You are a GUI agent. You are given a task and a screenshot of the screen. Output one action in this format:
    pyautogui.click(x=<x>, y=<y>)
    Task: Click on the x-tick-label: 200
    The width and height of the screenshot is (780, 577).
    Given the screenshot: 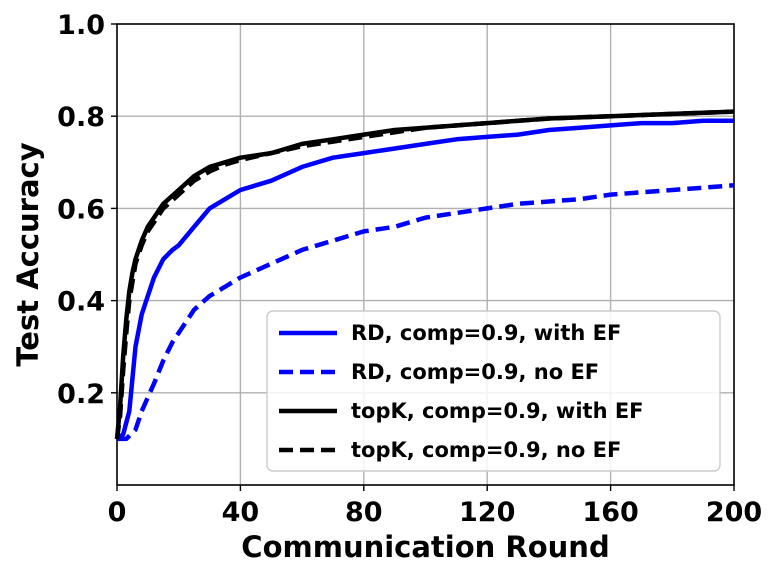 What is the action you would take?
    pyautogui.click(x=734, y=512)
    